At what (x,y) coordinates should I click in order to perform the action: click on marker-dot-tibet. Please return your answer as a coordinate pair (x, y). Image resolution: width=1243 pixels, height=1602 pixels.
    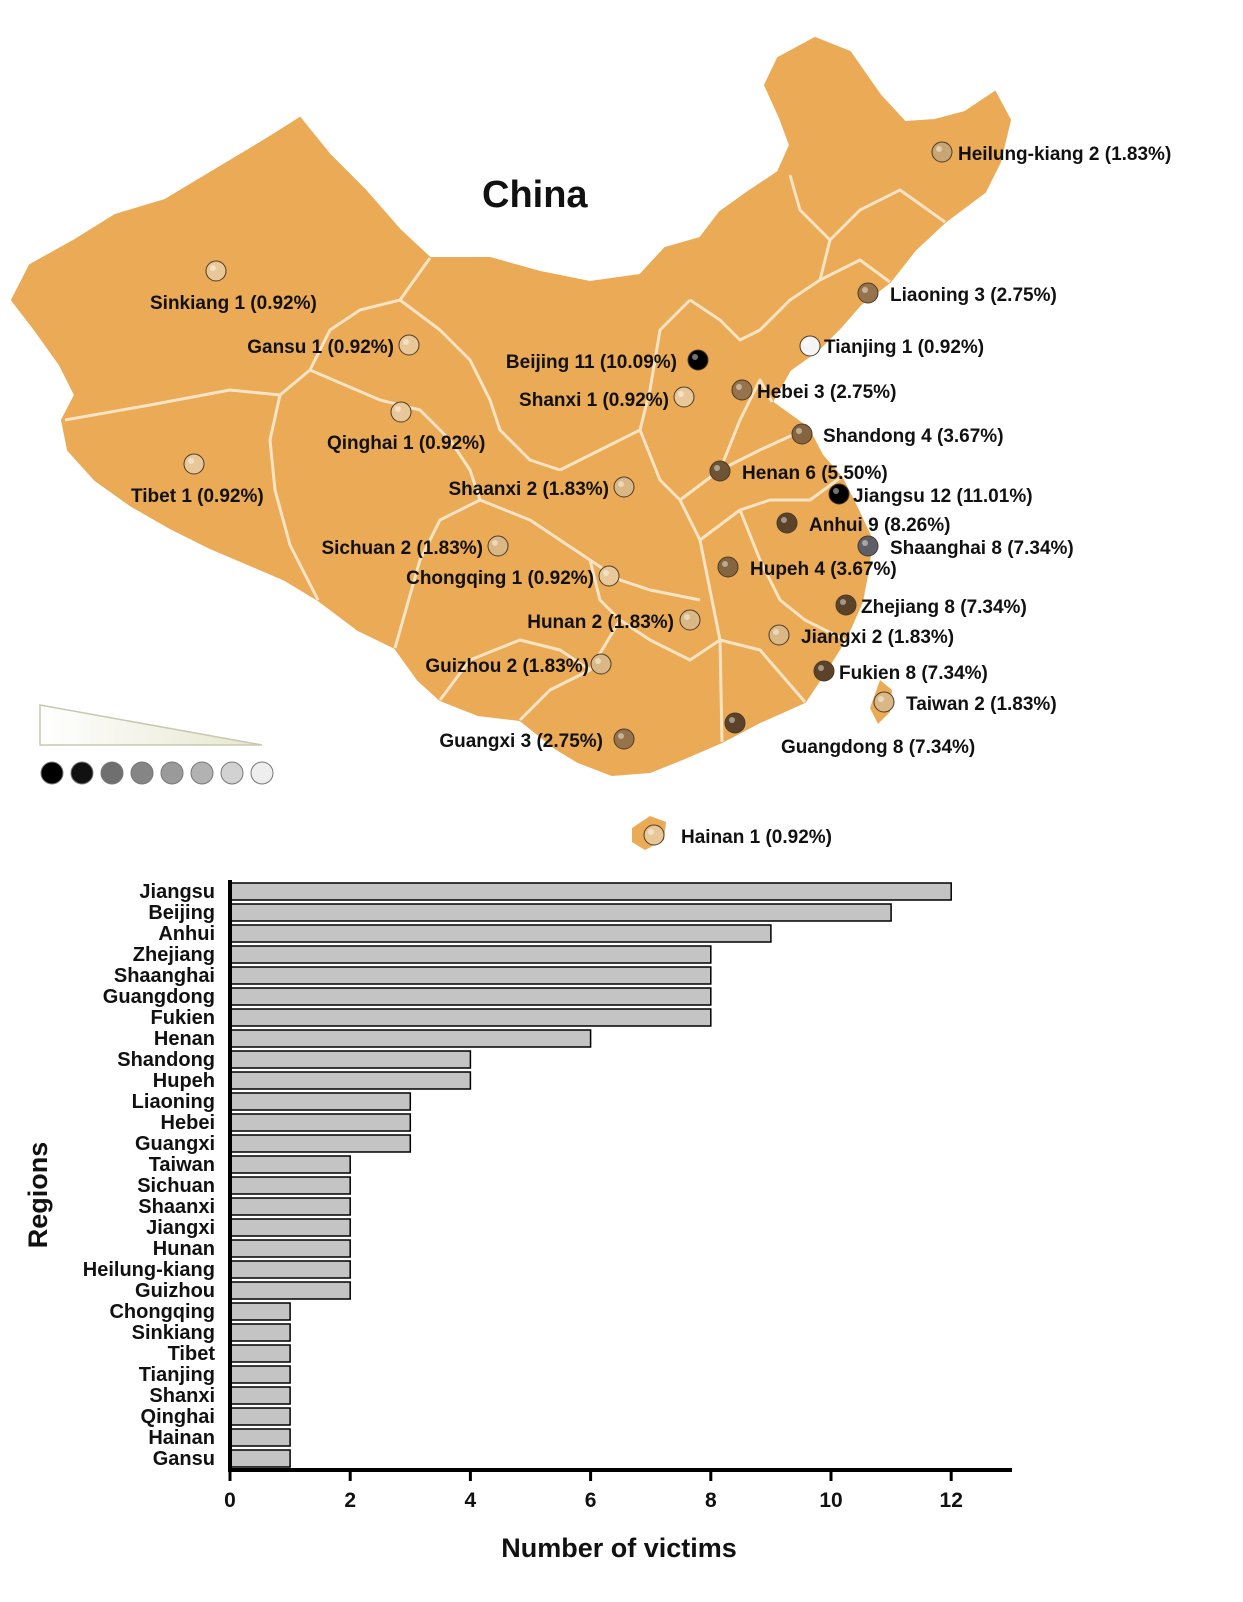
    Looking at the image, I should click on (194, 464).